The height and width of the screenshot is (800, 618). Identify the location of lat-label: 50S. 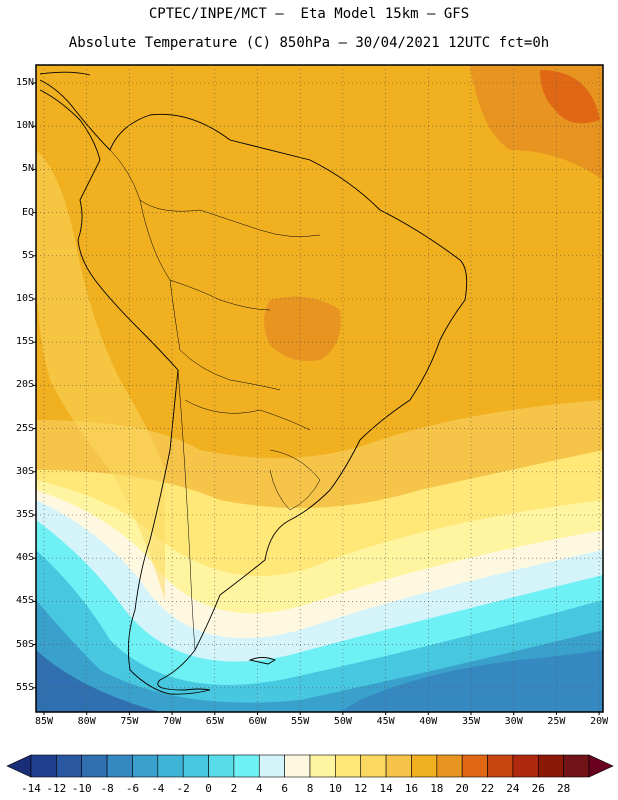
(24, 644).